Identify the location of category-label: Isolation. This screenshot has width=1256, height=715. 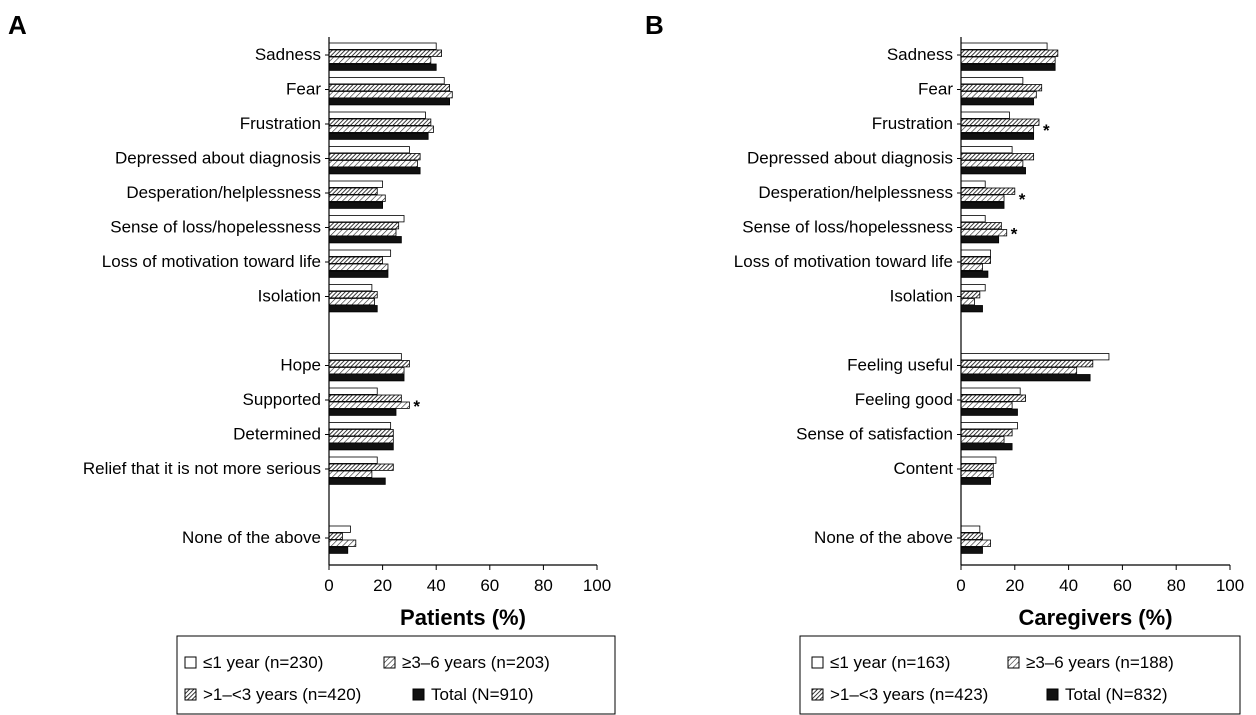
(289, 296).